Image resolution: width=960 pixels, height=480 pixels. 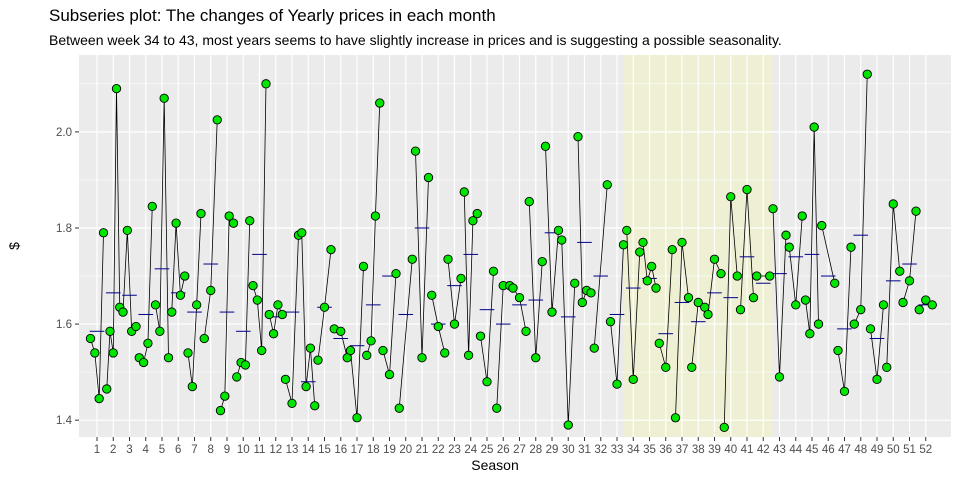 I want to click on x-tick-label: 43, so click(x=779, y=450).